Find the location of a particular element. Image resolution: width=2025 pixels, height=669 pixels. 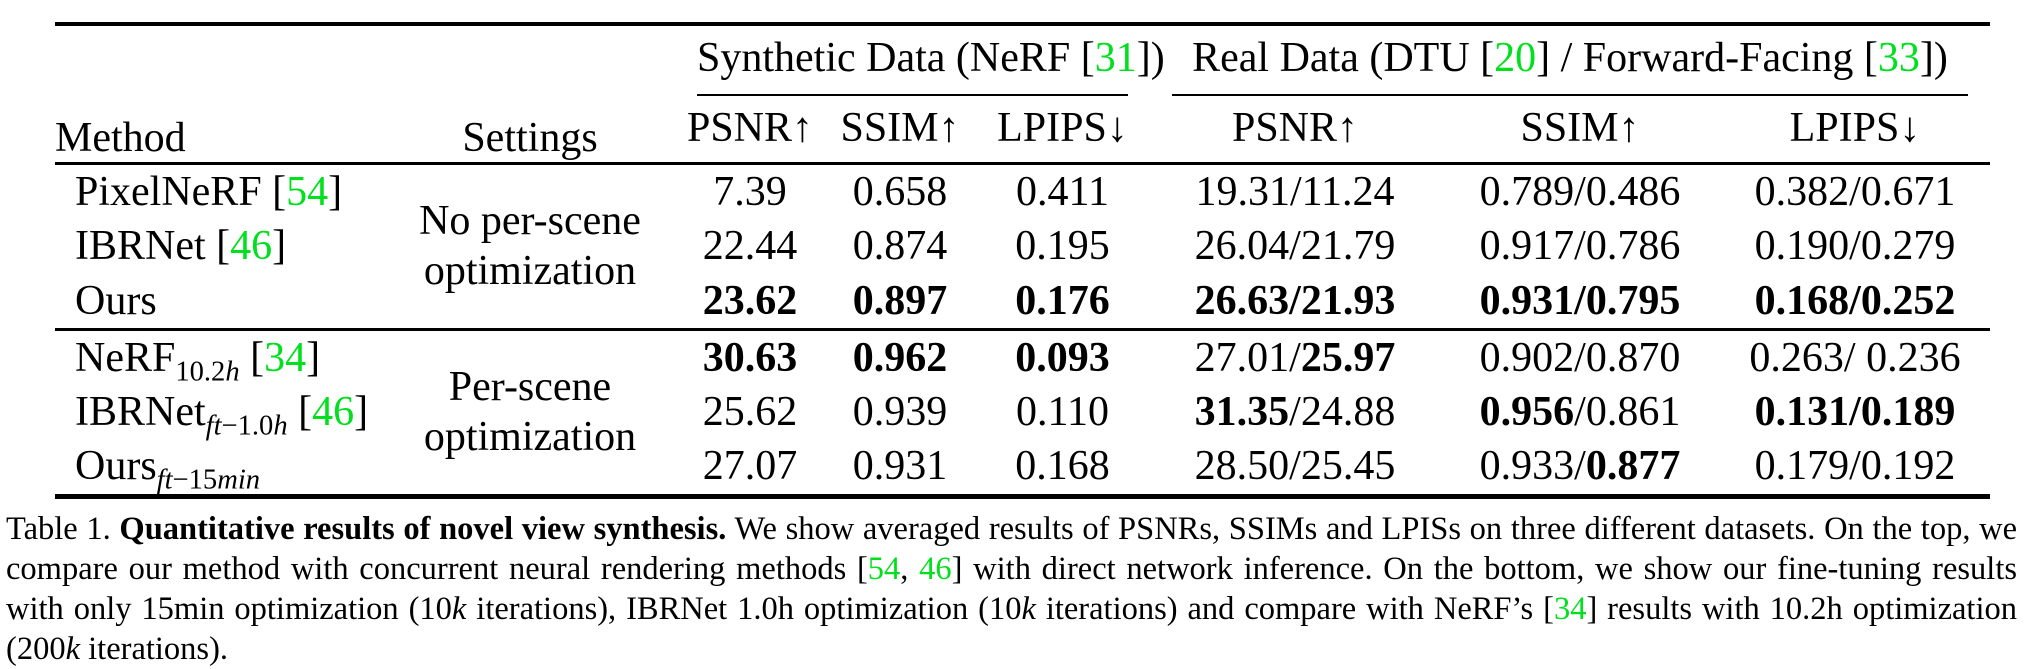

text-segment: 0.195 is located at coordinates (1062, 246).